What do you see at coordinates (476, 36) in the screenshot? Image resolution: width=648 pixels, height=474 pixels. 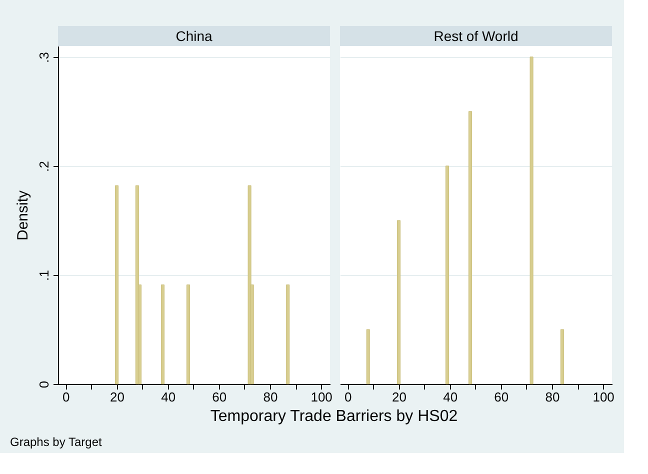 I see `chart-title: Rest of World` at bounding box center [476, 36].